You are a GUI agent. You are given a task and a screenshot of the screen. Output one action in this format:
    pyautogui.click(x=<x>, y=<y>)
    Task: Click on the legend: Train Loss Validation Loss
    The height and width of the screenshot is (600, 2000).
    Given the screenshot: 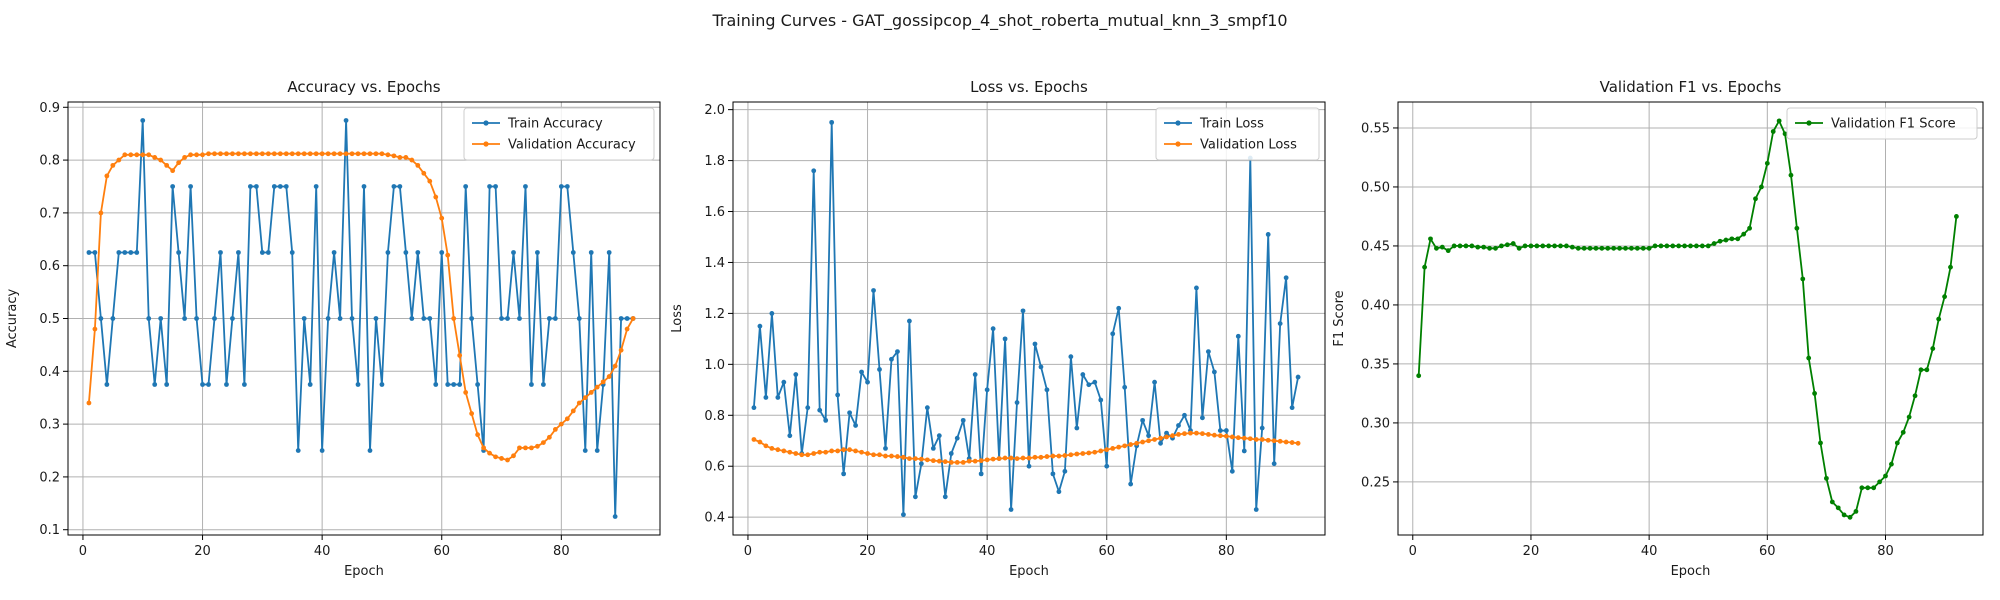 What is the action you would take?
    pyautogui.click(x=1237, y=134)
    